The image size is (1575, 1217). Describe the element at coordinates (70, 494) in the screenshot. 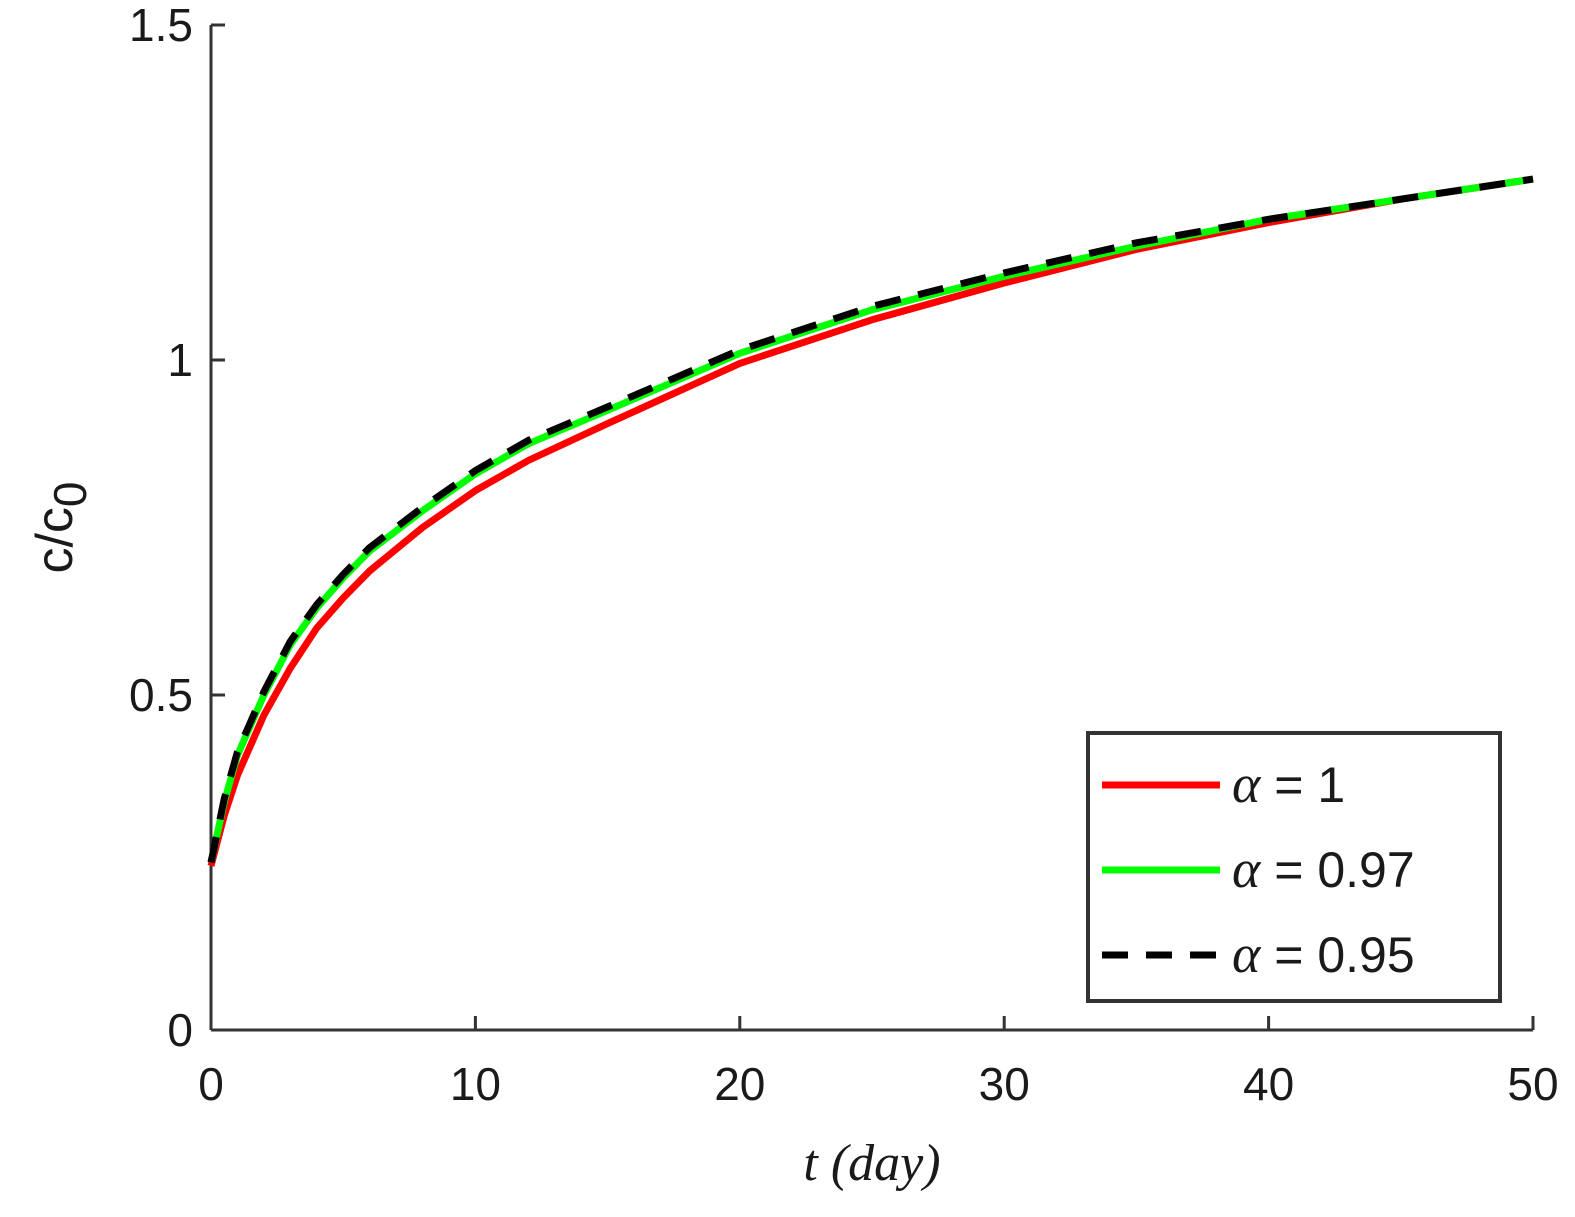

I see `y-axis-label-subscript: 0` at that location.